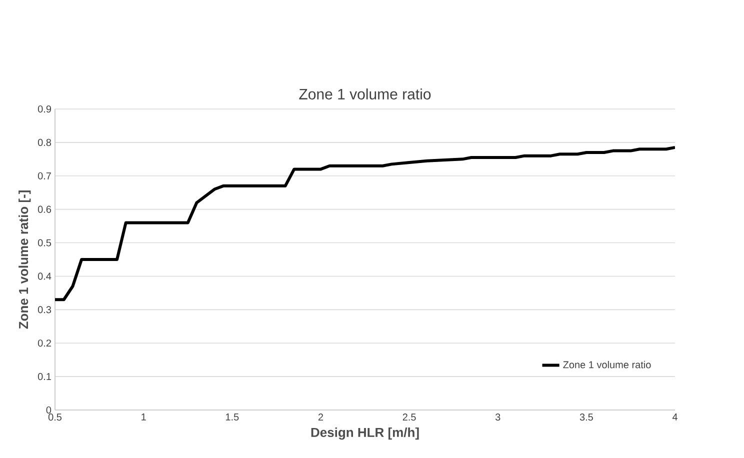 The image size is (744, 458). What do you see at coordinates (44, 343) in the screenshot?
I see `y-tick-label: 0.2` at bounding box center [44, 343].